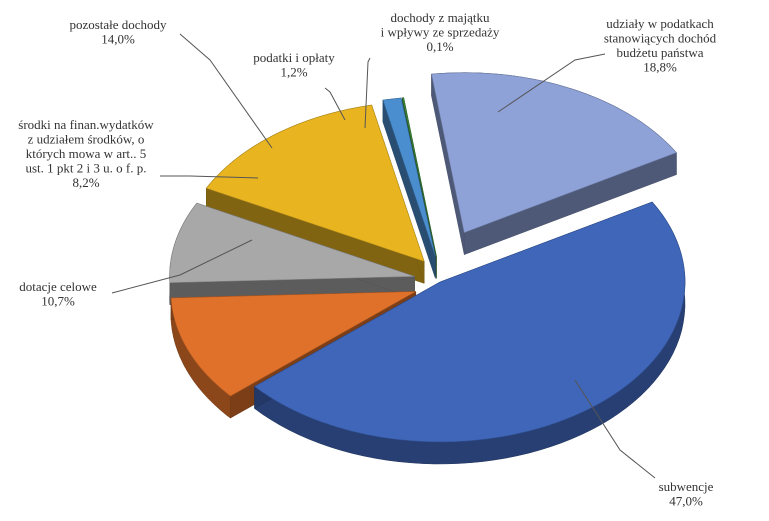 The image size is (769, 521). Describe the element at coordinates (294, 57) in the screenshot. I see `category-label-podatki-i-oplaty: podatki i opłaty` at that location.